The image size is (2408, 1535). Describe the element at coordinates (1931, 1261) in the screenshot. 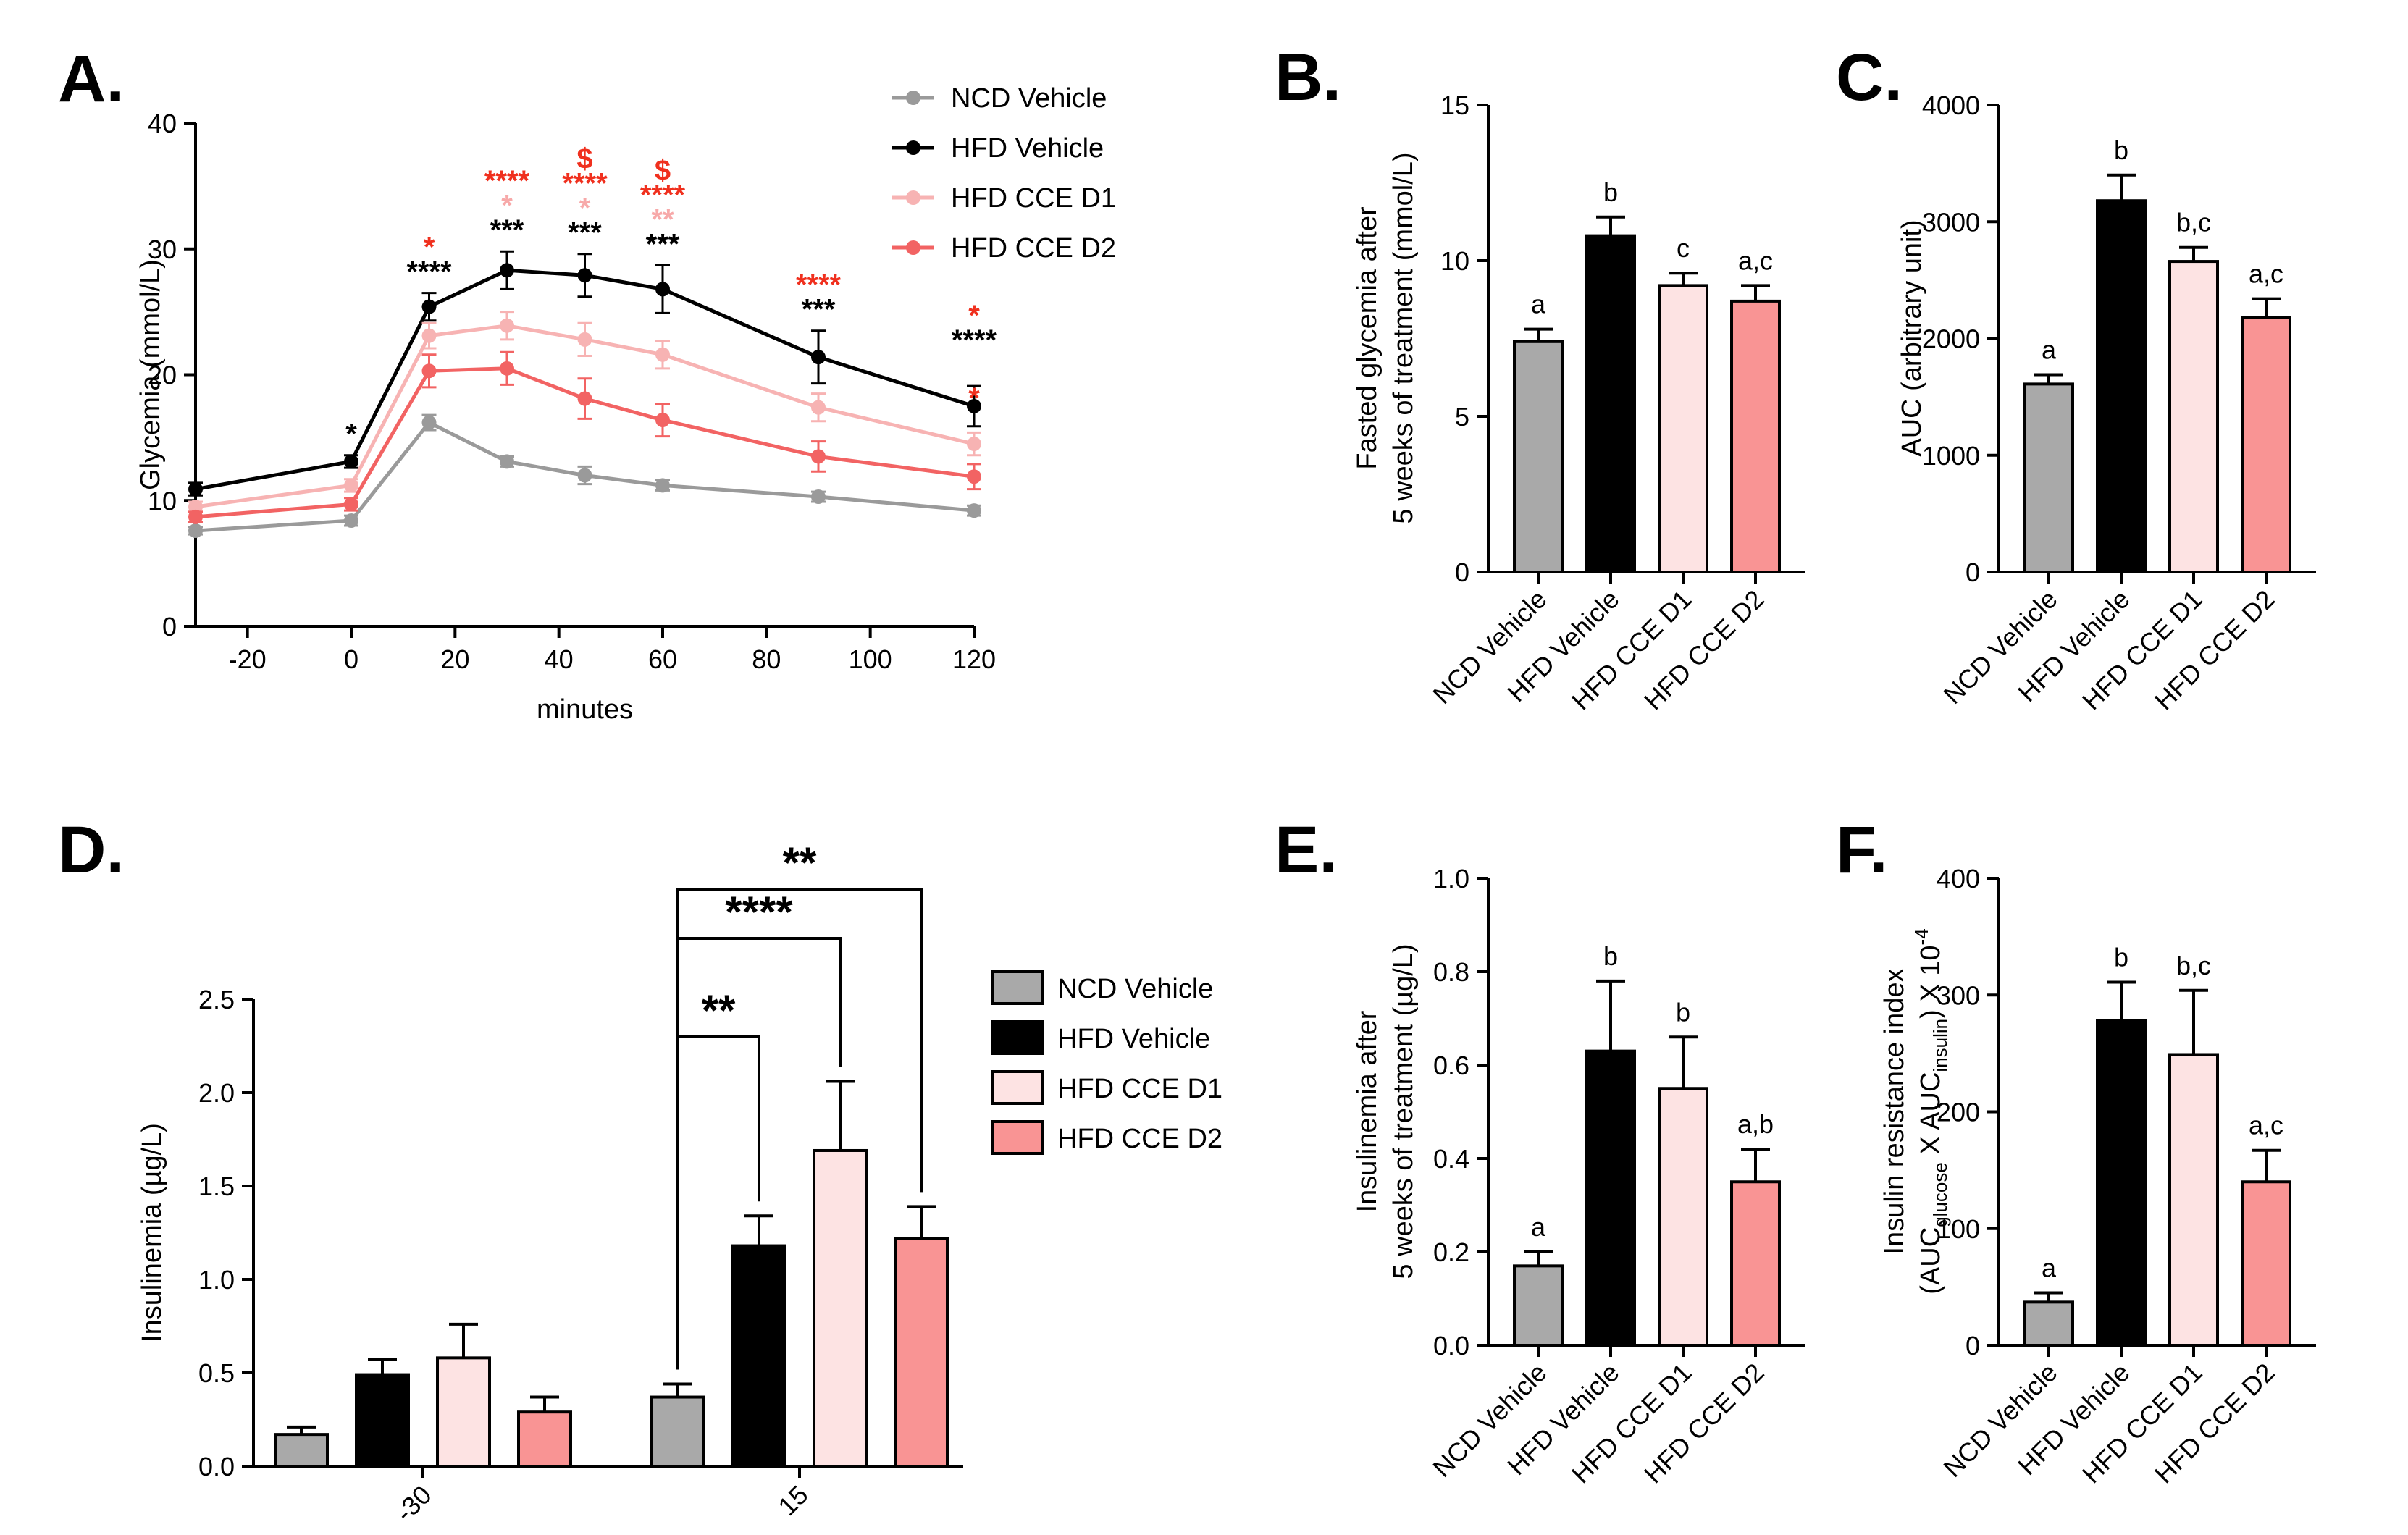

I see `y-axis-label-part: (AUC` at that location.